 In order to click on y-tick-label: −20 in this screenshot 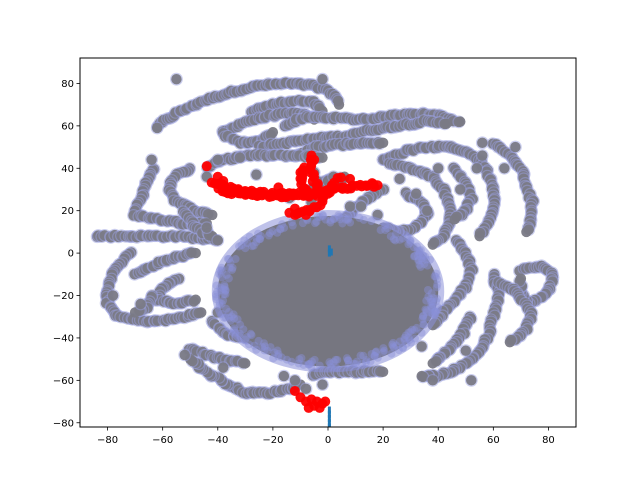, I will do `click(63, 296)`.